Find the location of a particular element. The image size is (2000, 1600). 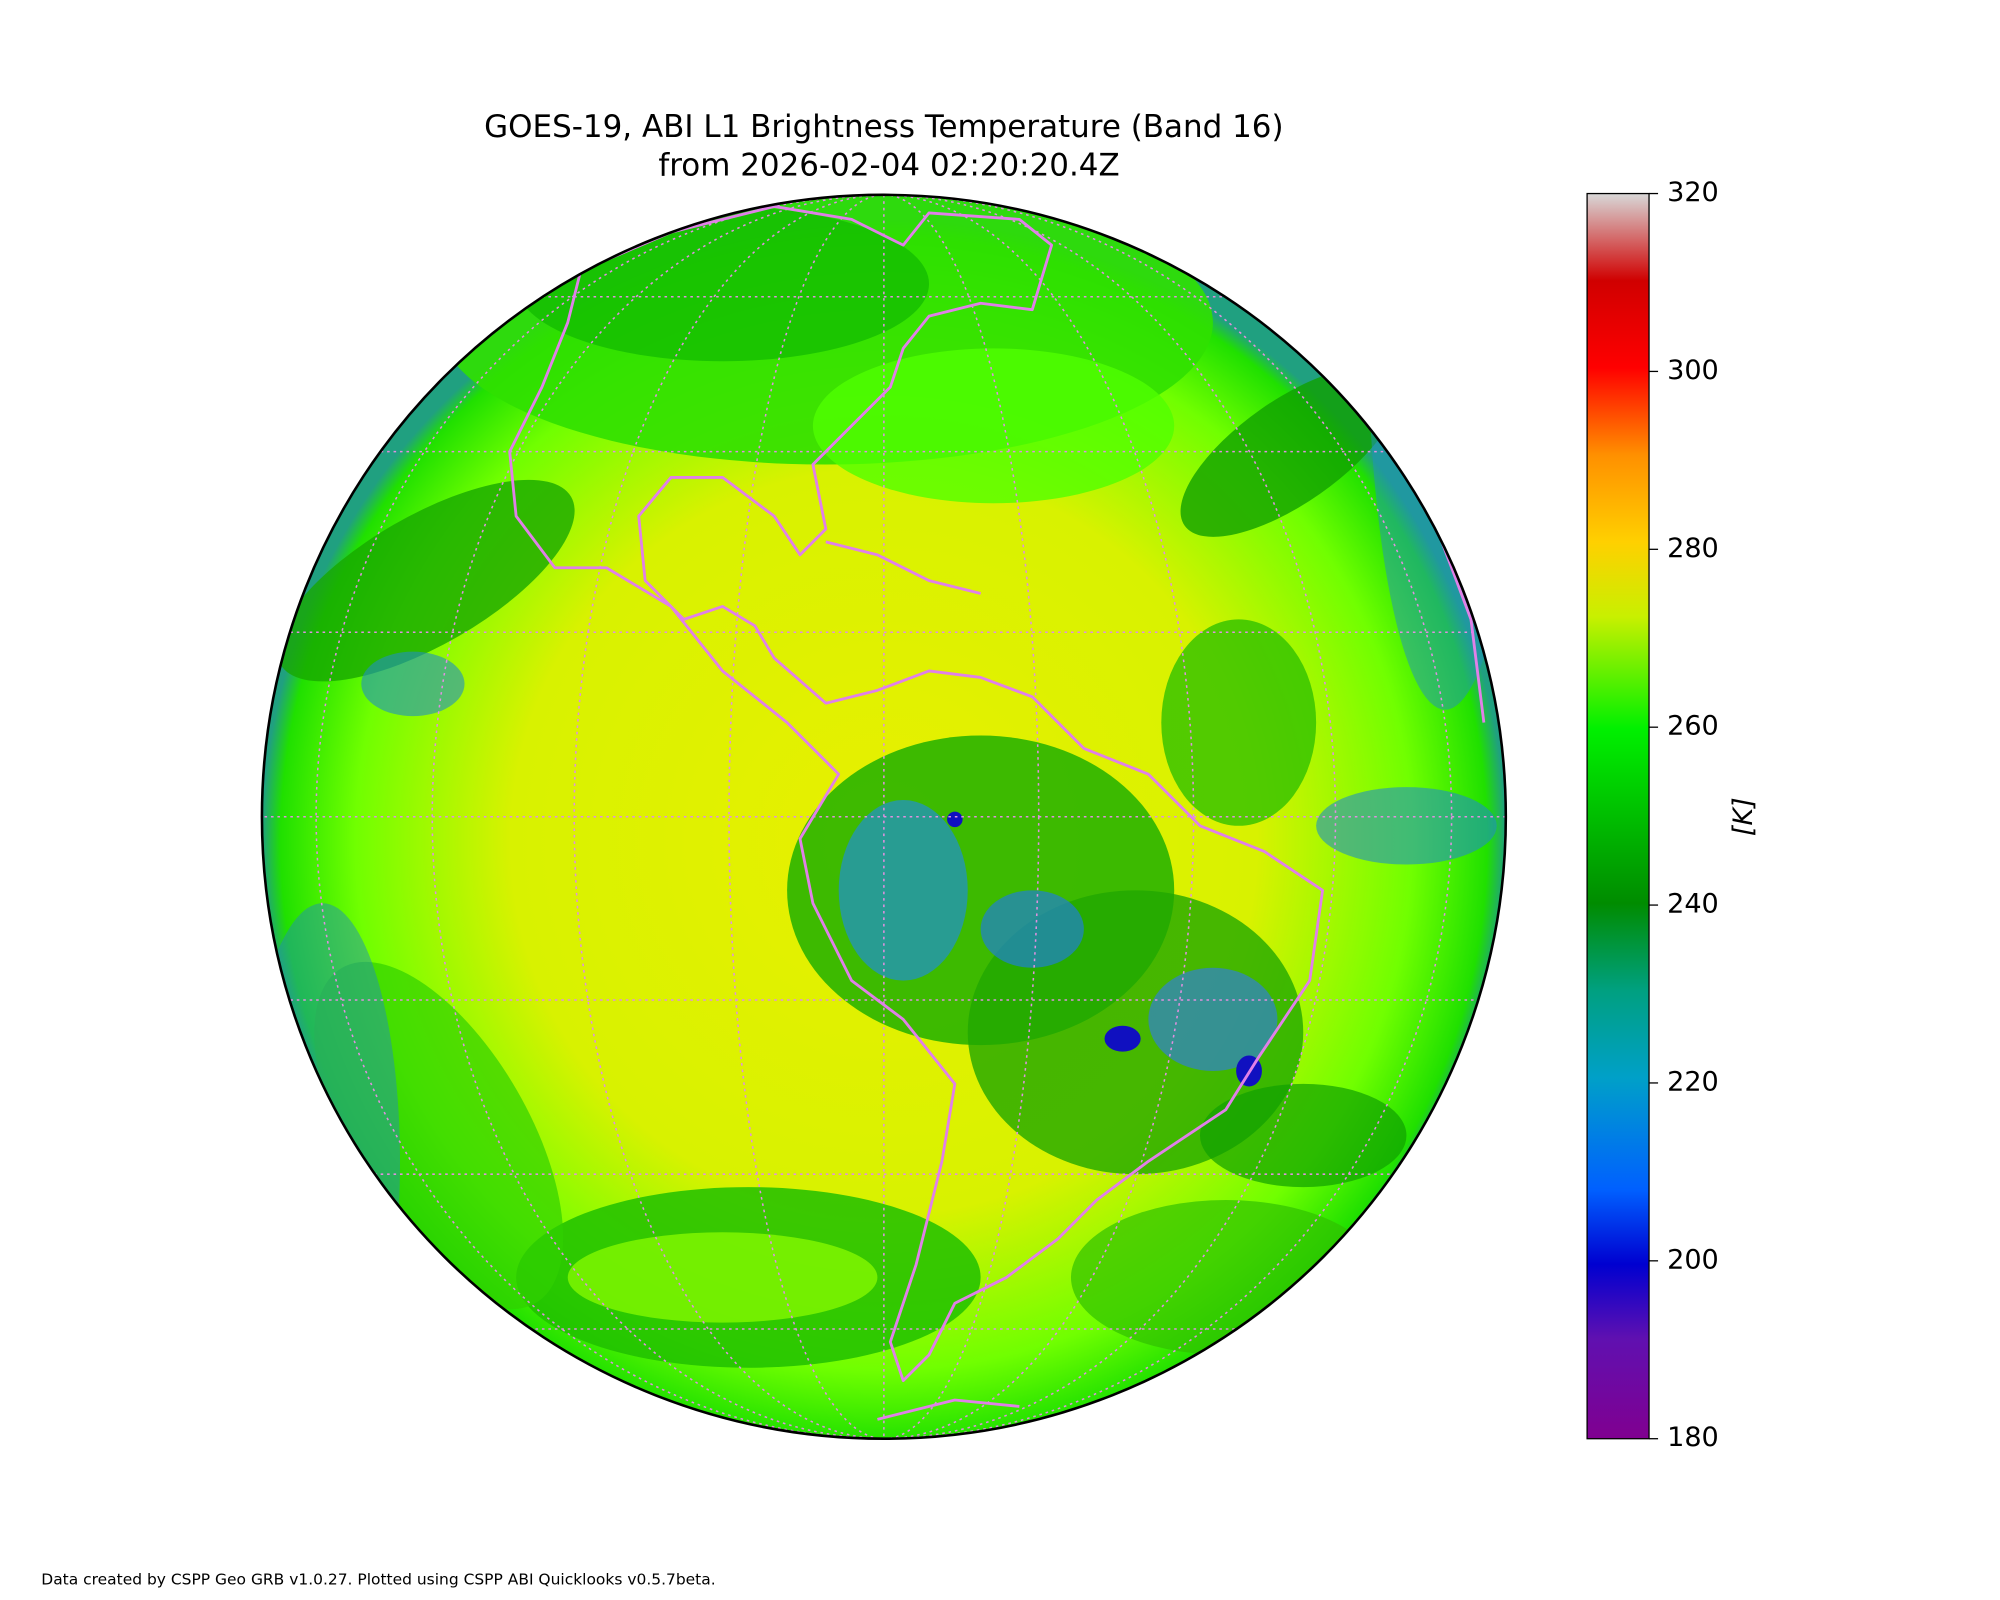

tick-label: 220 is located at coordinates (1693, 1081).